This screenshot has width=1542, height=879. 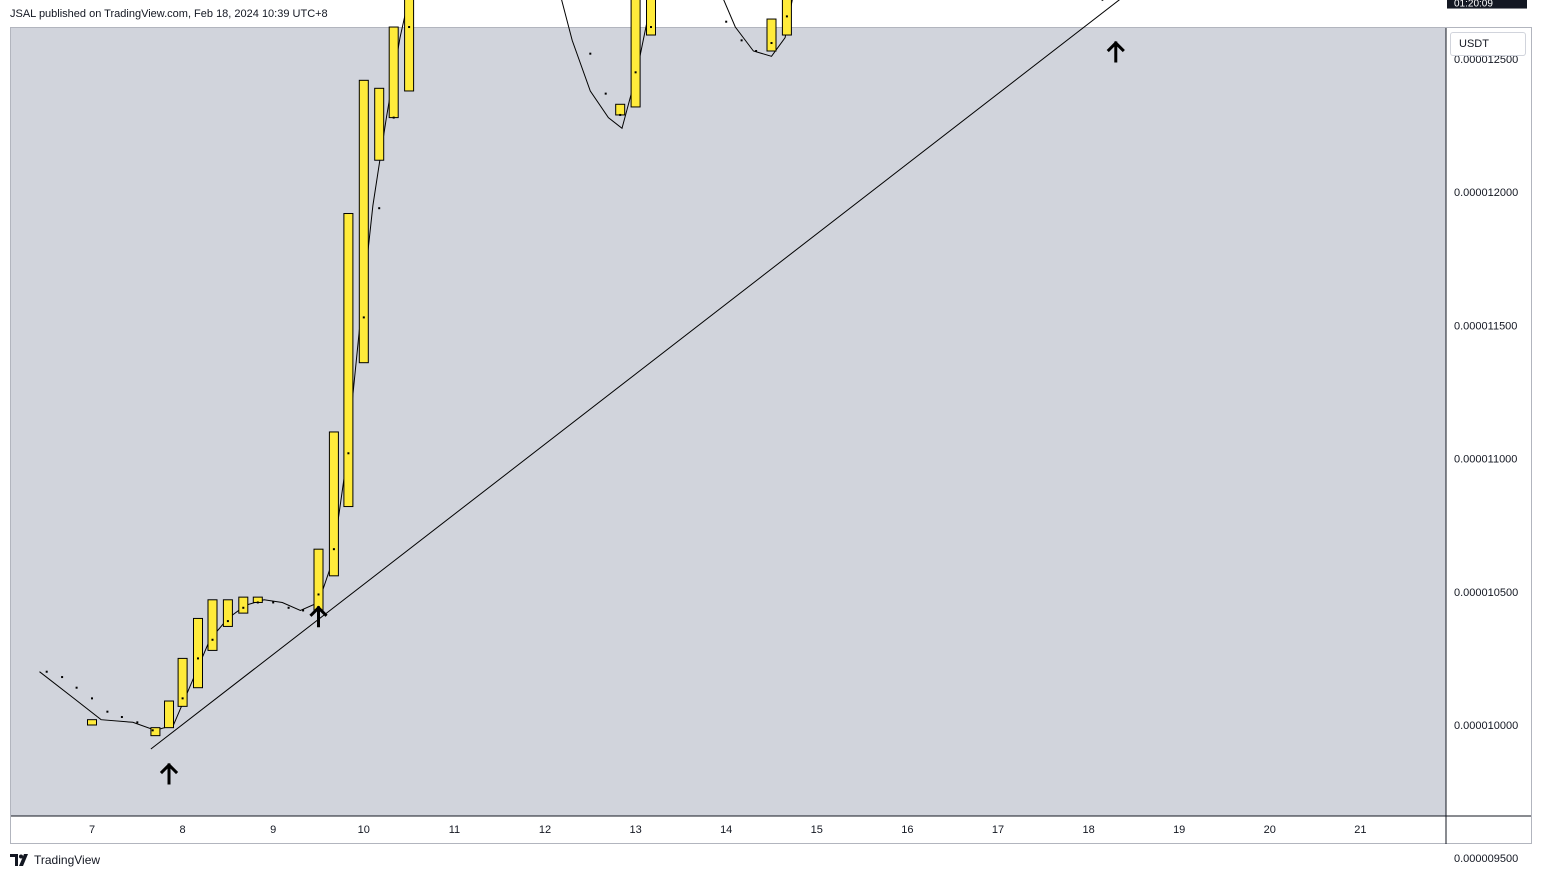 What do you see at coordinates (1486, 593) in the screenshot?
I see `price-tick-label: 0.000010500` at bounding box center [1486, 593].